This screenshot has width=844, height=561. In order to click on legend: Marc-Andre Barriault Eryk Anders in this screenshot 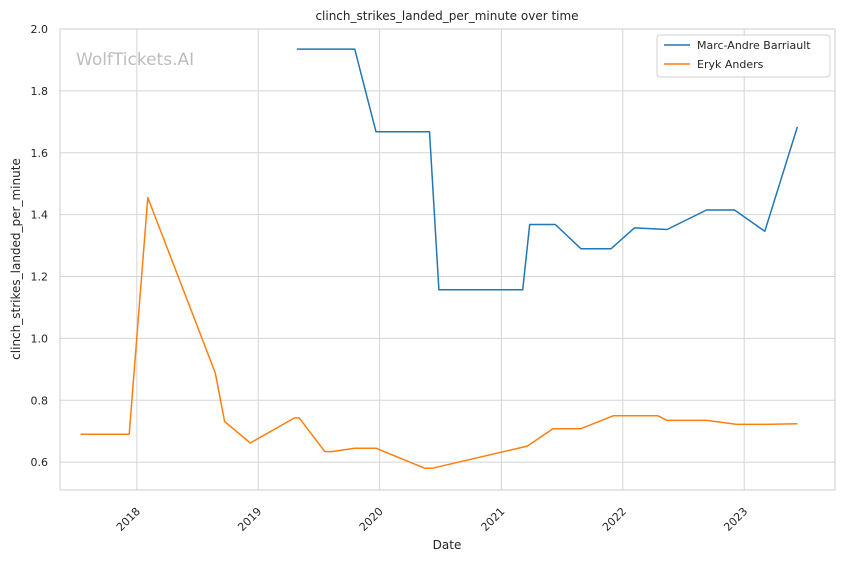, I will do `click(743, 56)`.